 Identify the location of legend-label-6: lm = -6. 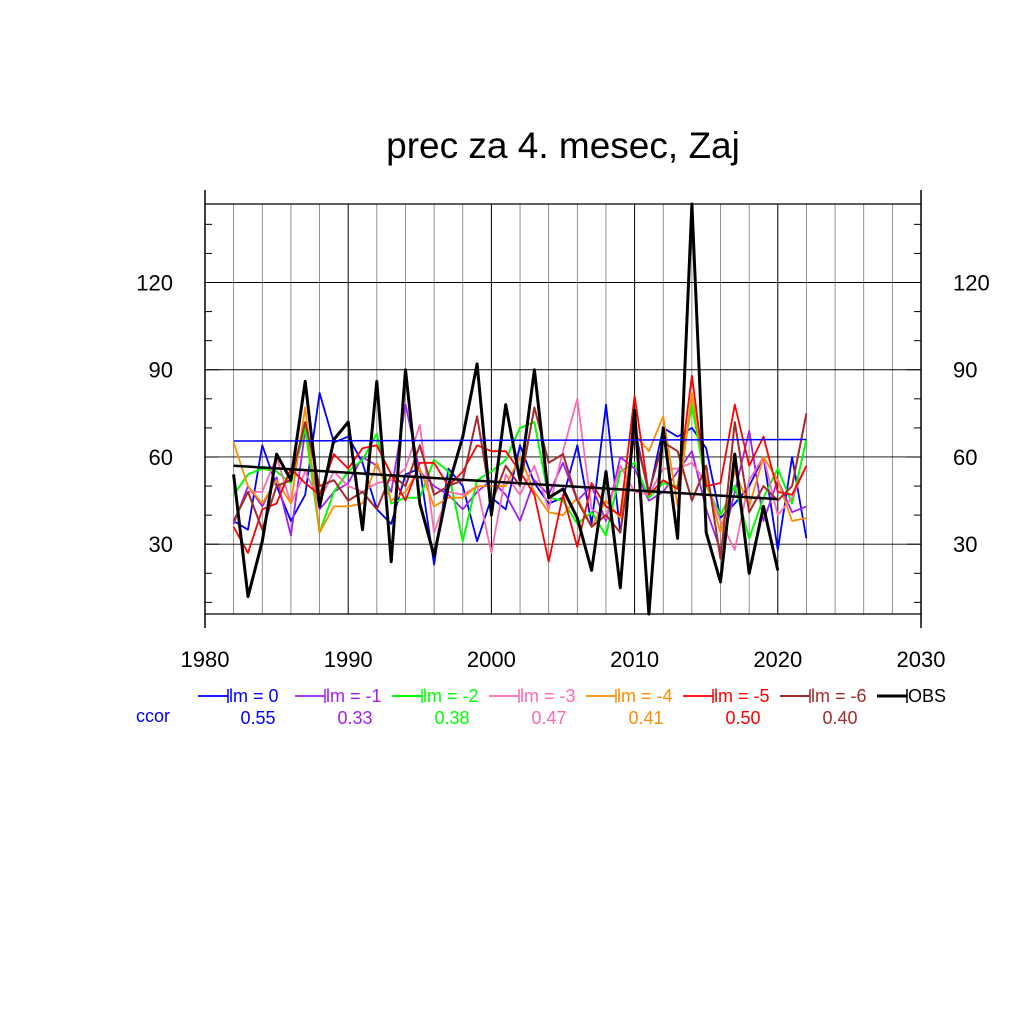
(839, 696).